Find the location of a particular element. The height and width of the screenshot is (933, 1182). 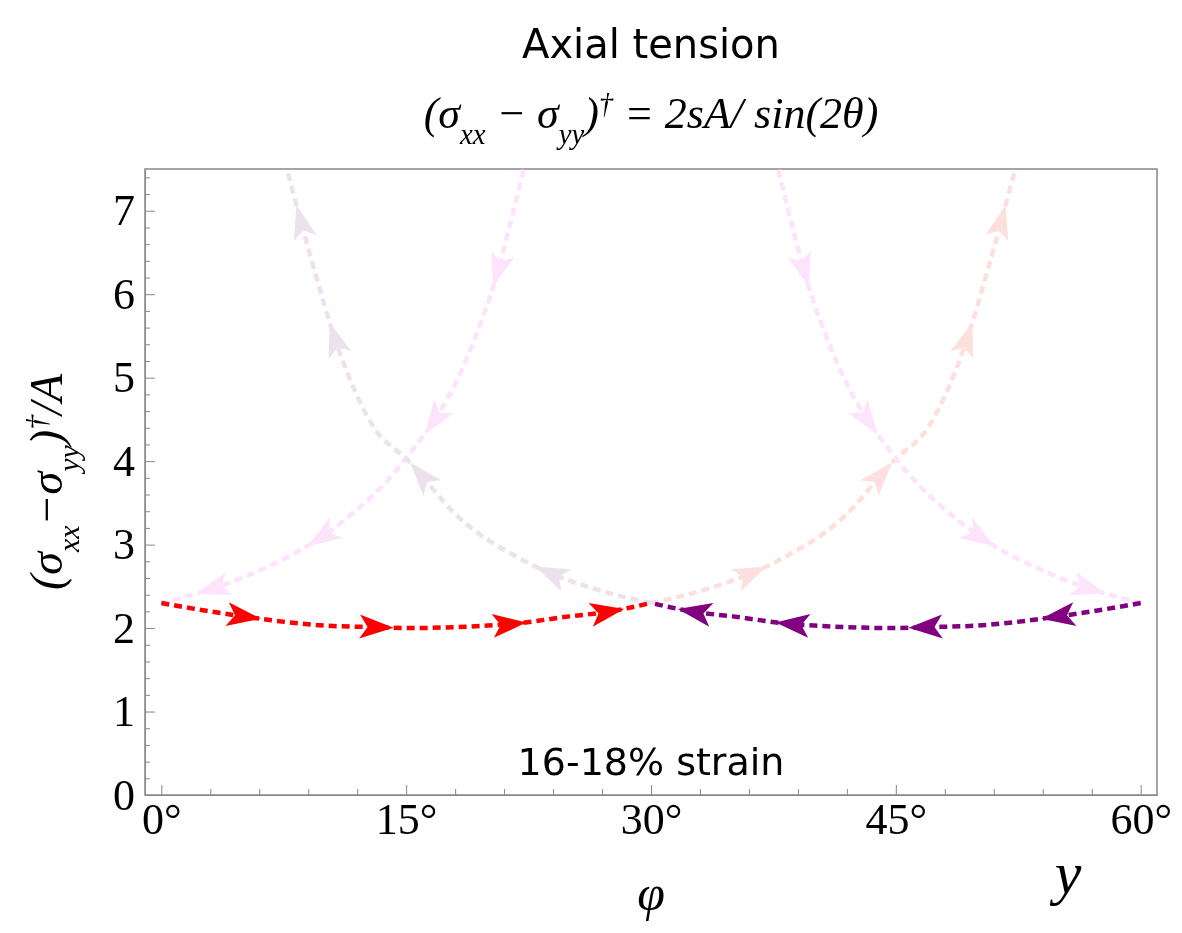

x-tick-label: 15° is located at coordinates (406, 820).